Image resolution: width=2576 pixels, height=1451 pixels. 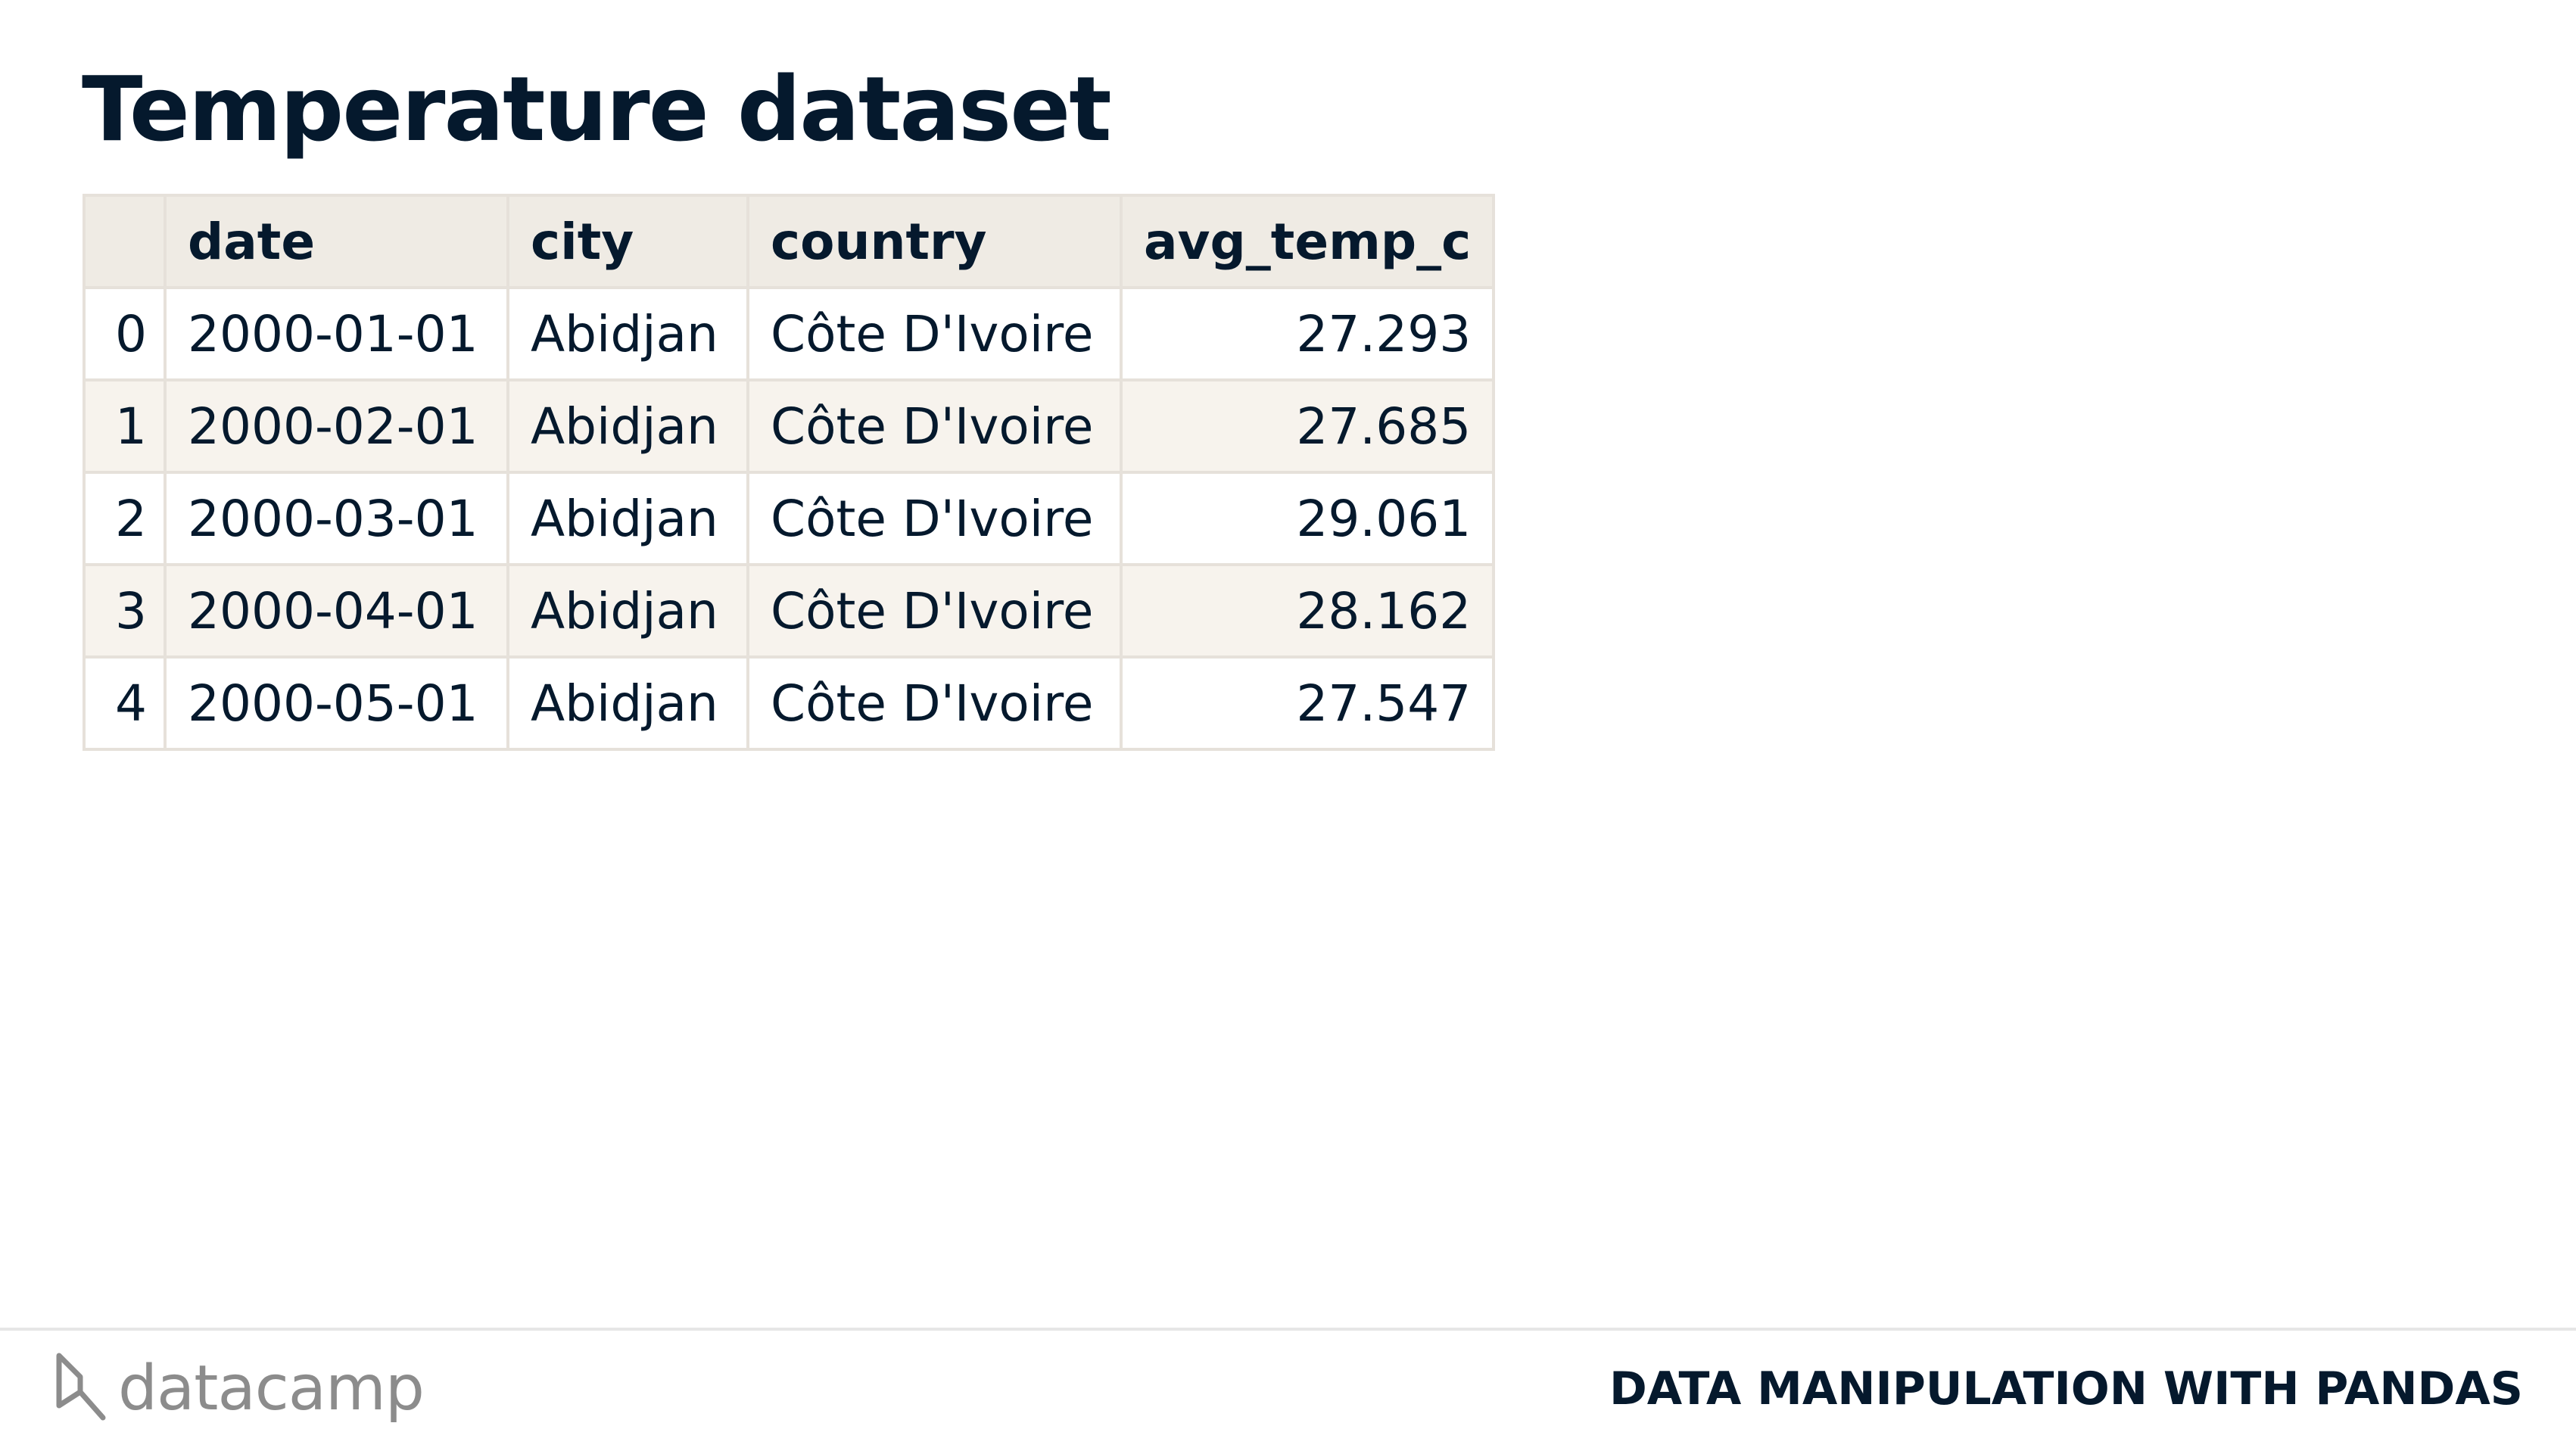 I want to click on column-header-avg-temp: avg_temp_c, so click(x=1307, y=242).